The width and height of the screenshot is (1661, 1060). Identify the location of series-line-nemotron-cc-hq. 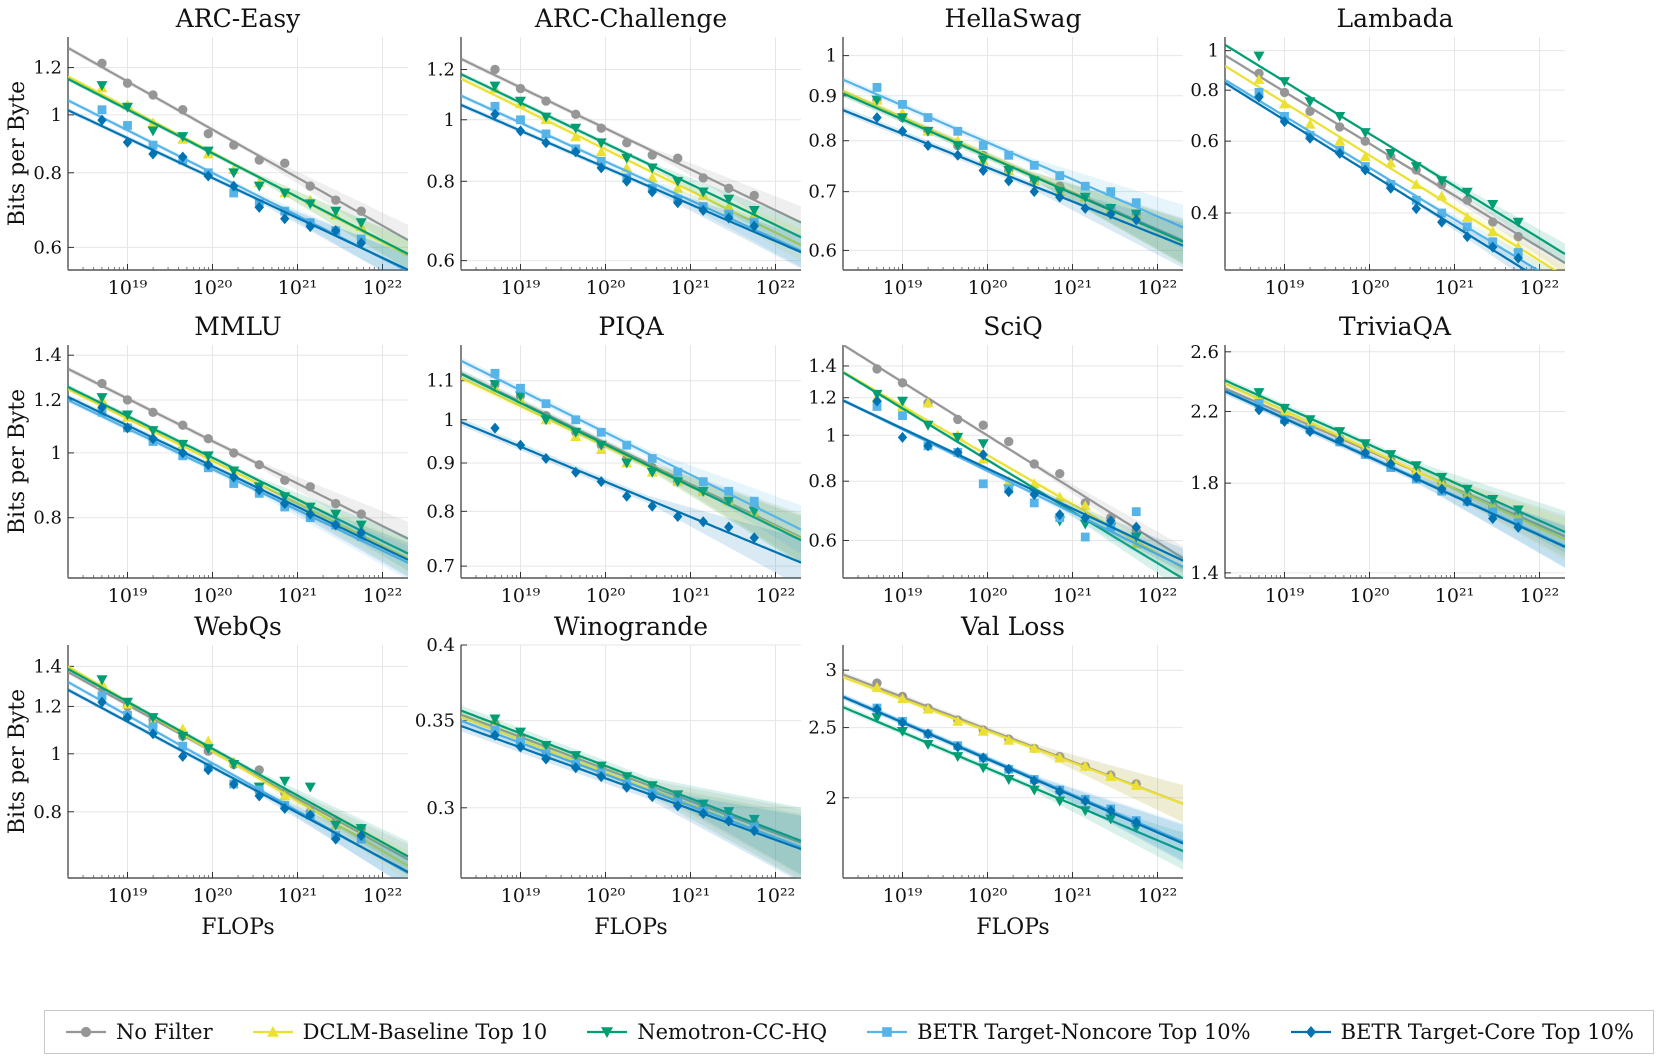
(631, 457).